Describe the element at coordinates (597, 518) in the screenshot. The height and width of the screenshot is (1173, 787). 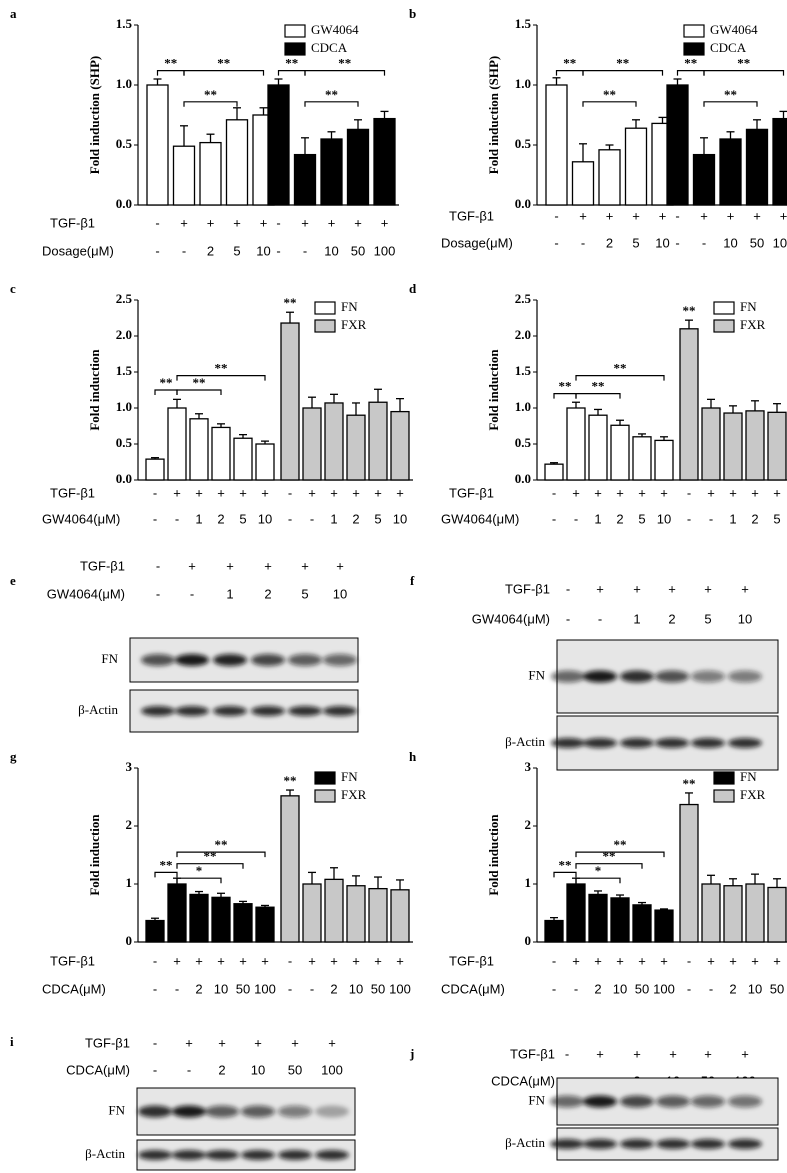
I see `row-entry: 1` at that location.